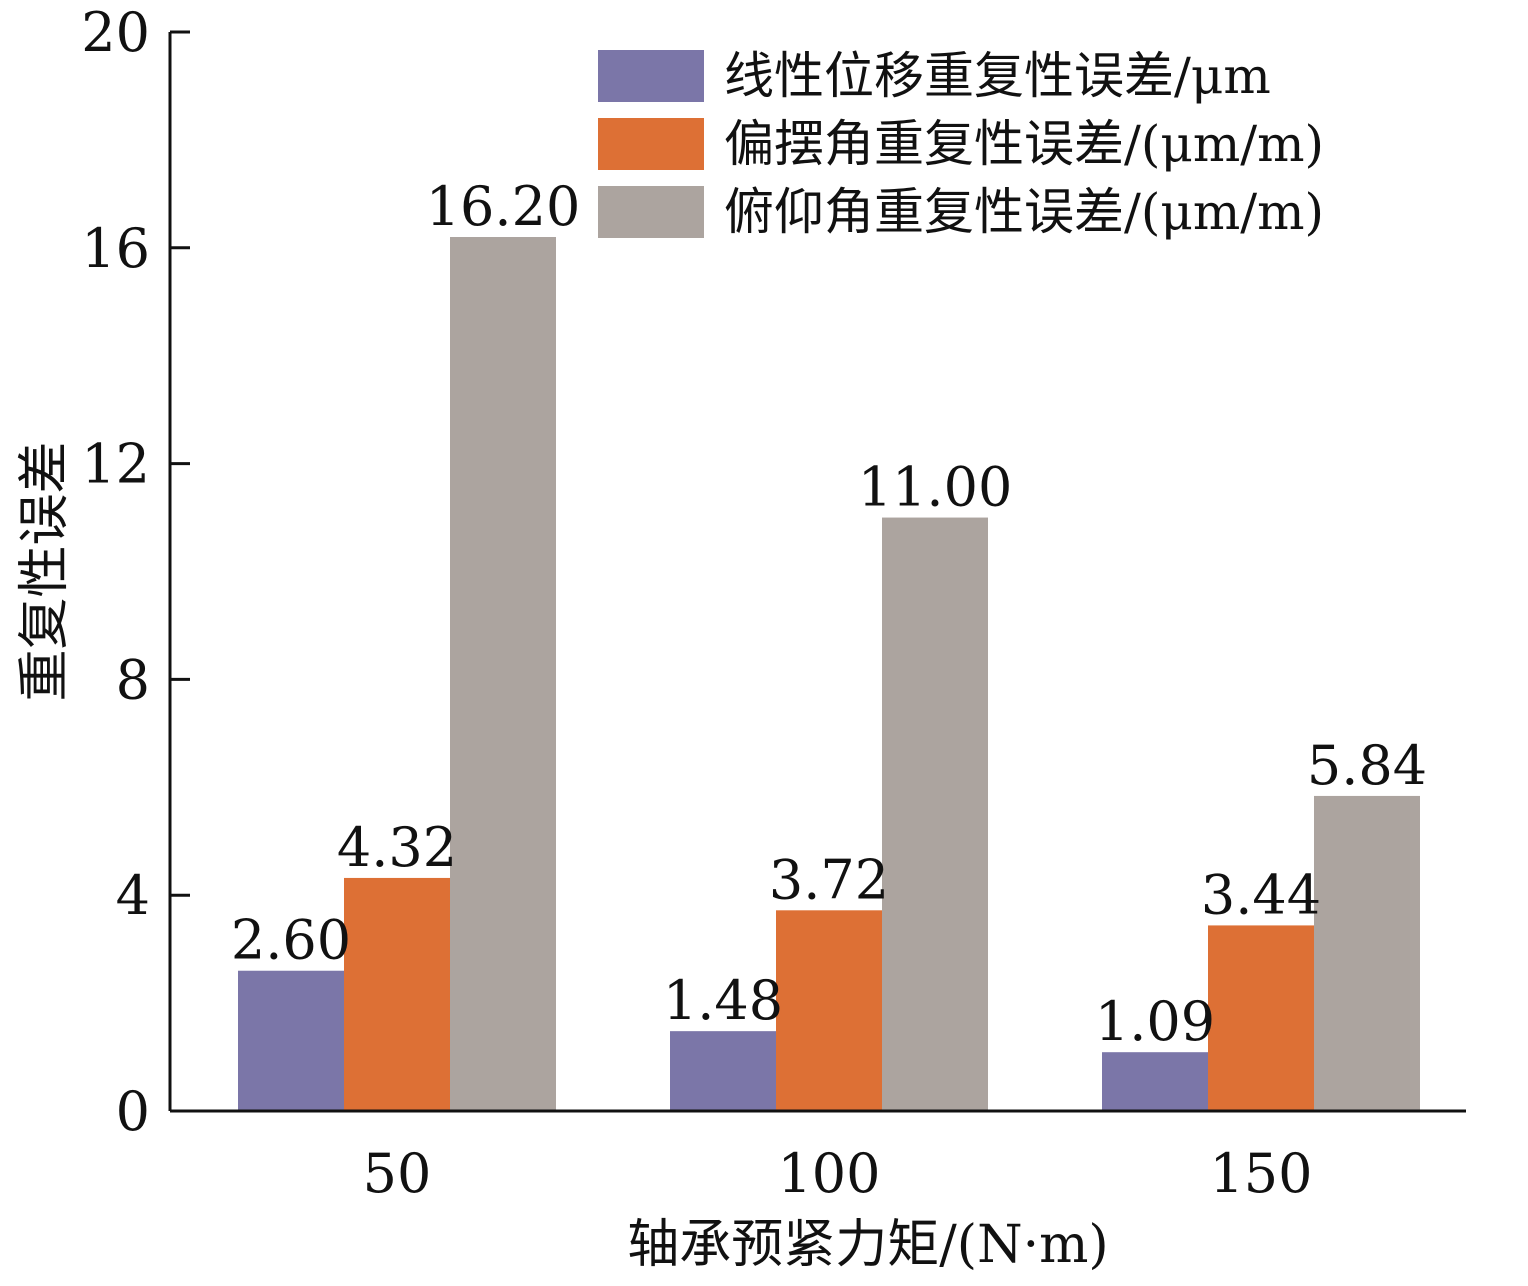 The width and height of the screenshot is (1528, 1286). I want to click on legend-label: 俯仰角重复性误差/(μm/m), so click(1024, 212).